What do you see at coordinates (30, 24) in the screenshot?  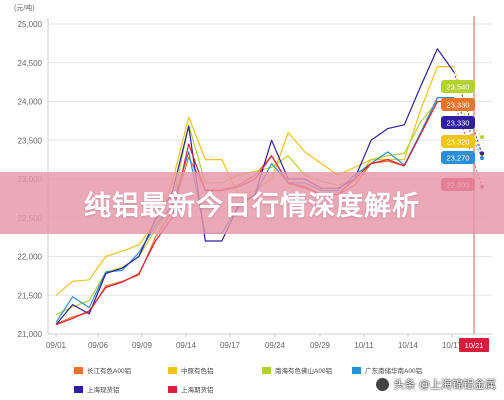 I see `y-tick-label: 25,000` at bounding box center [30, 24].